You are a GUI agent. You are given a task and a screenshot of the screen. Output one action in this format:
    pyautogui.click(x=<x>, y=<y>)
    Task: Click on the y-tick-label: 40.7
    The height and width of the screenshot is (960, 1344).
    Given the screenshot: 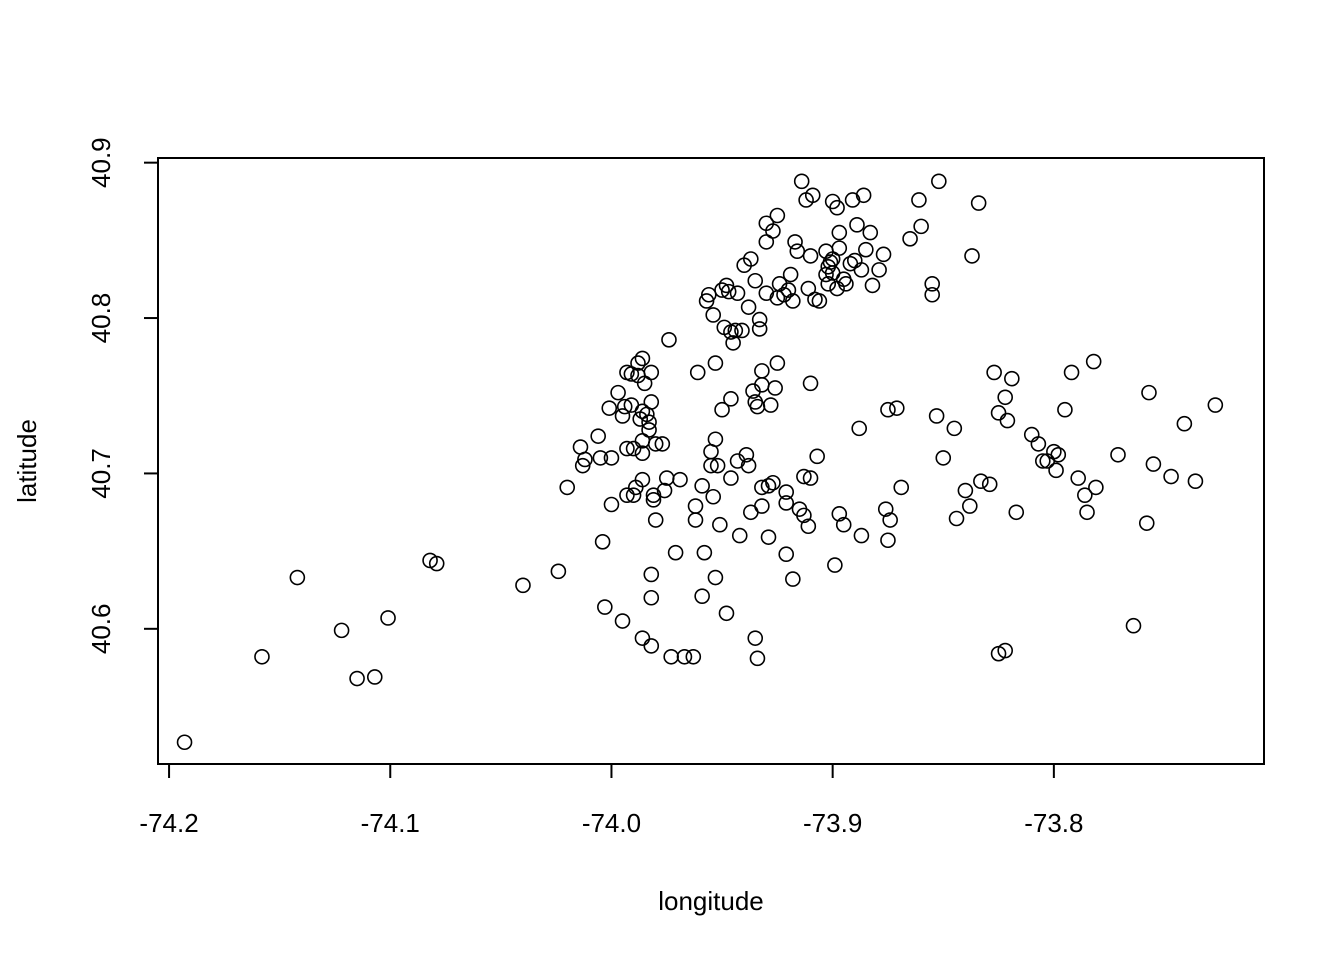 What is the action you would take?
    pyautogui.click(x=101, y=473)
    